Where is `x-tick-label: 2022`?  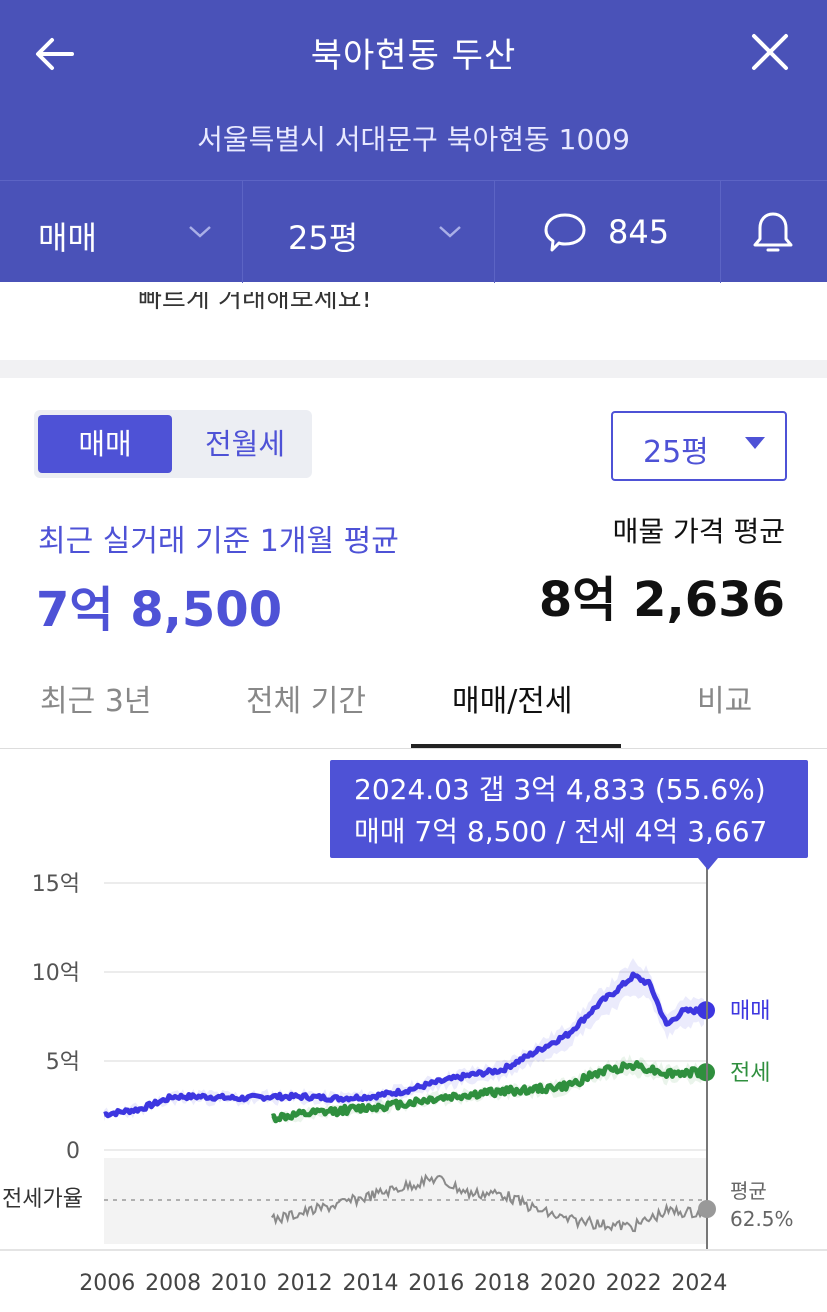 x-tick-label: 2022 is located at coordinates (634, 1283).